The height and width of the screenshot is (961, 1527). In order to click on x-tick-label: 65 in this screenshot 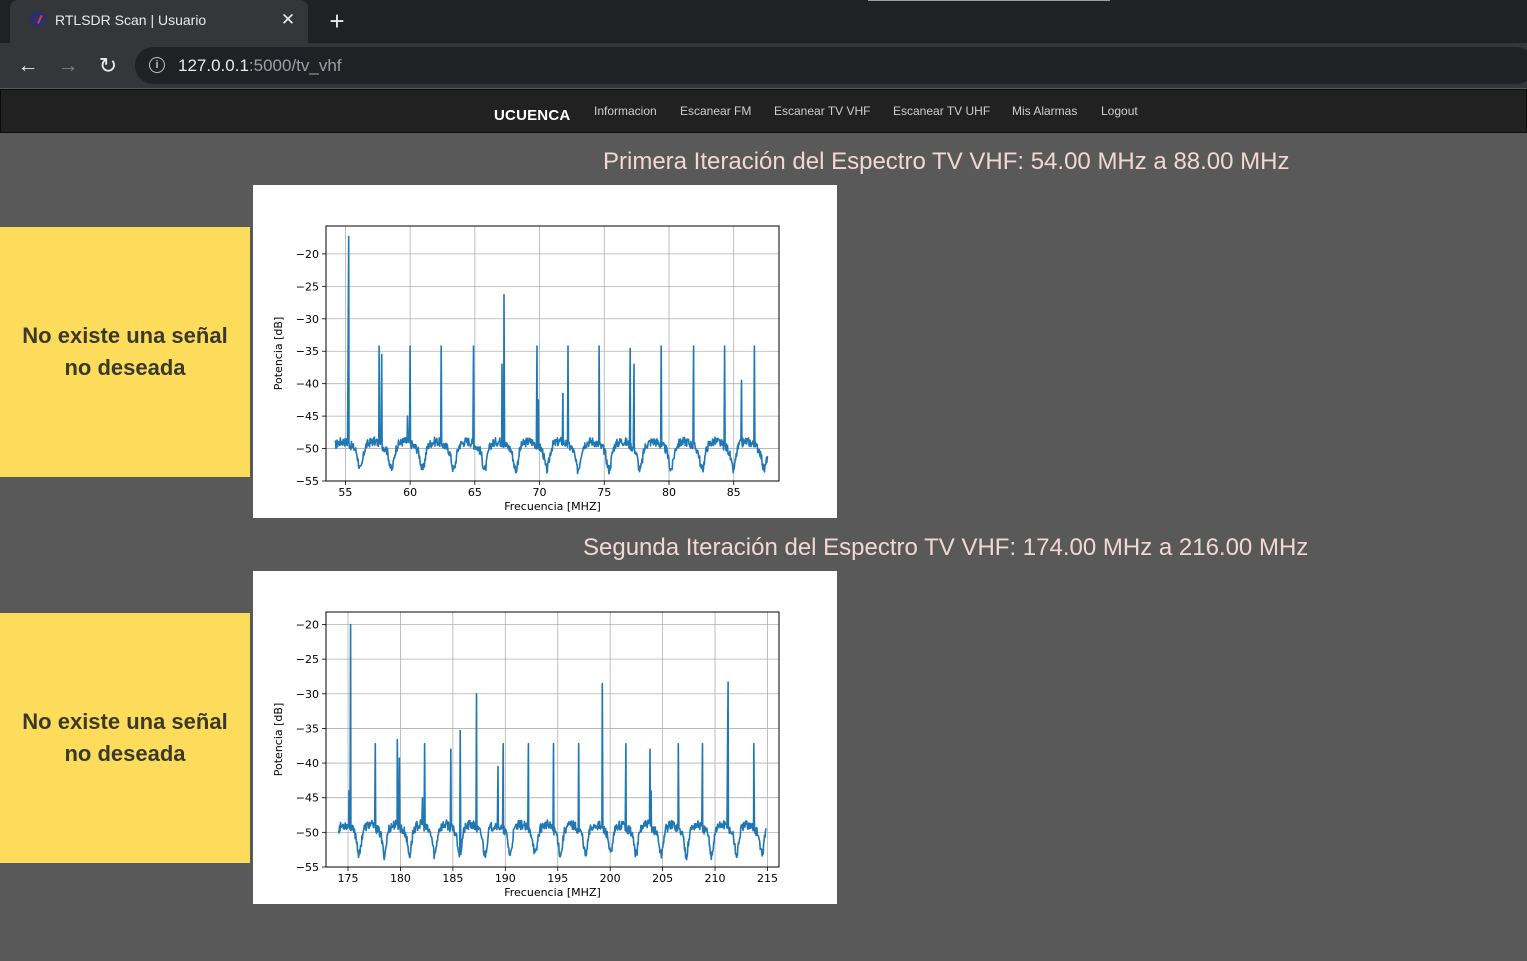, I will do `click(475, 492)`.